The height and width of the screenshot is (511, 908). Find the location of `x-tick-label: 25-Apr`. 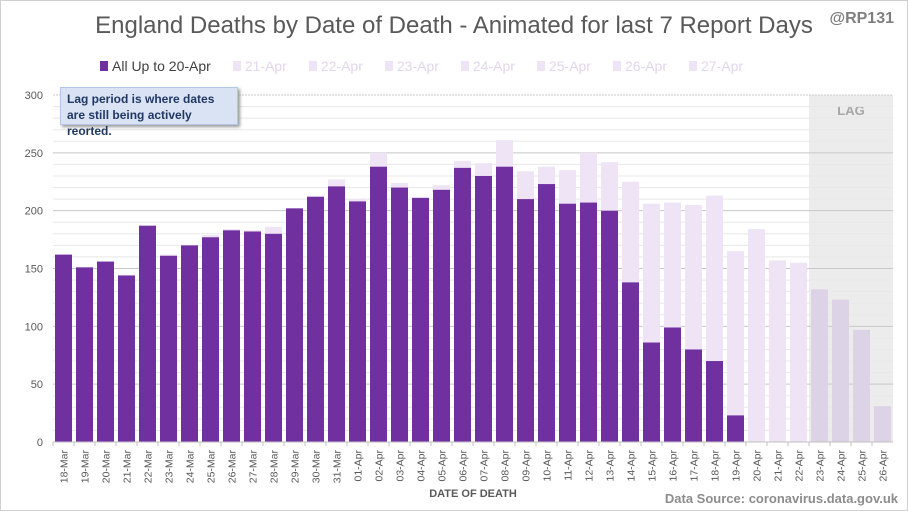

x-tick-label: 25-Apr is located at coordinates (863, 465).